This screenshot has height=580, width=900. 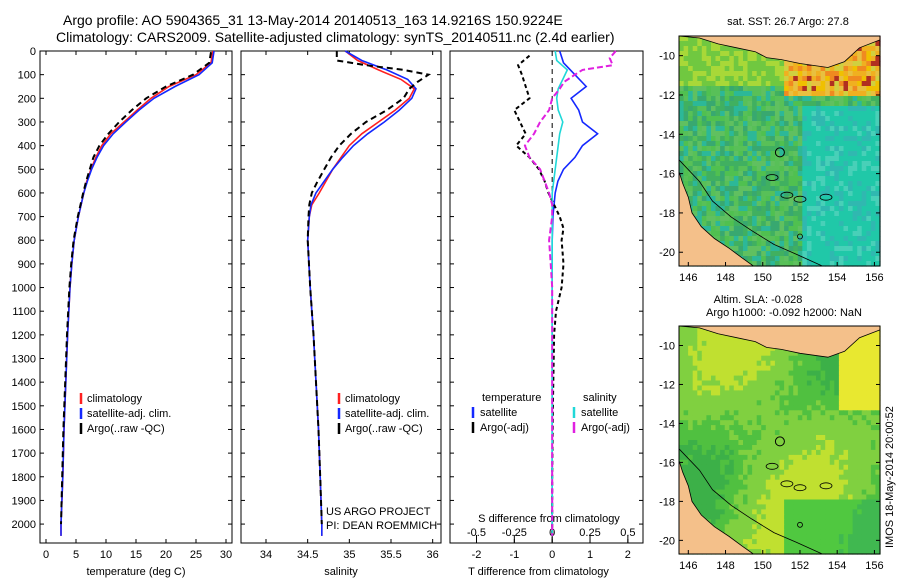 What do you see at coordinates (837, 278) in the screenshot?
I see `x-tick-label: 154` at bounding box center [837, 278].